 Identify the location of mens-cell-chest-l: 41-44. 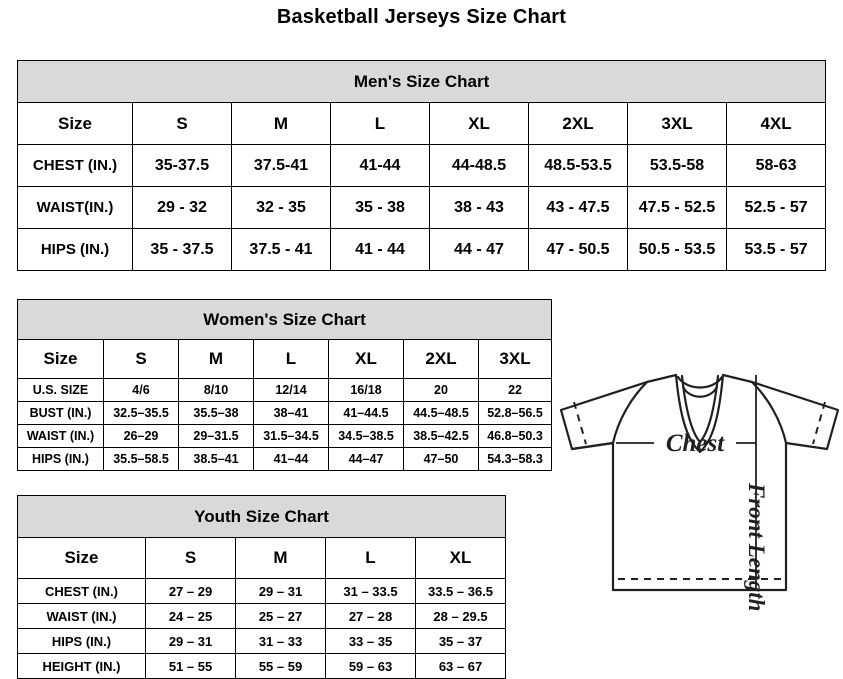
(380, 165).